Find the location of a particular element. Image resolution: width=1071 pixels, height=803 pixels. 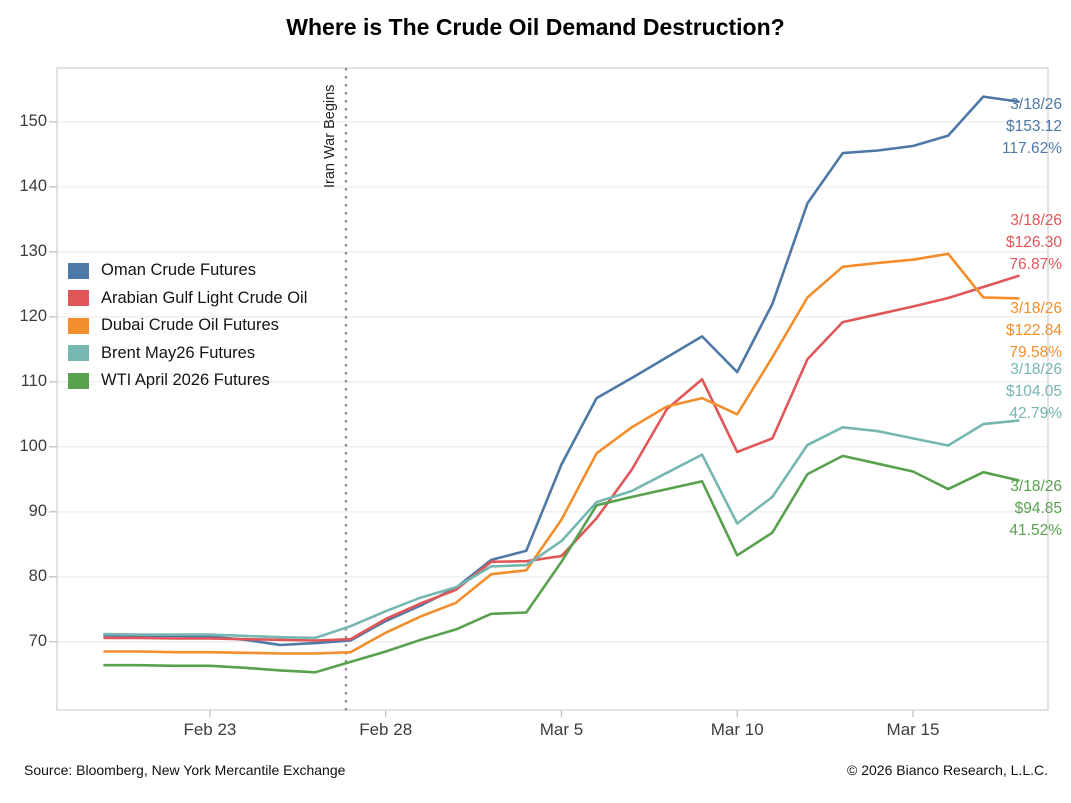

annotation-price: $153.12 is located at coordinates (1033, 126).